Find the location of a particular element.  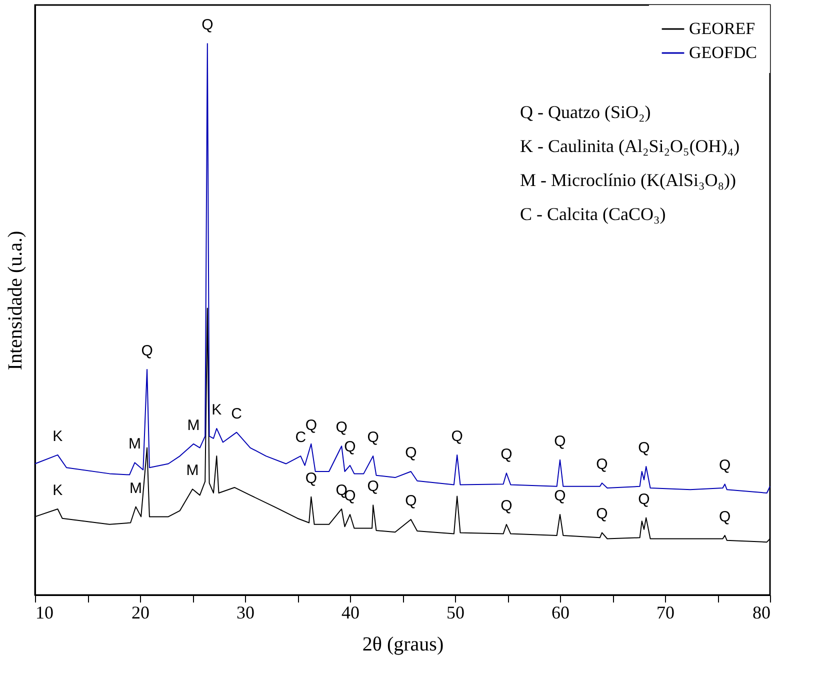

x-axis-title: 2θ (graus) is located at coordinates (403, 645).